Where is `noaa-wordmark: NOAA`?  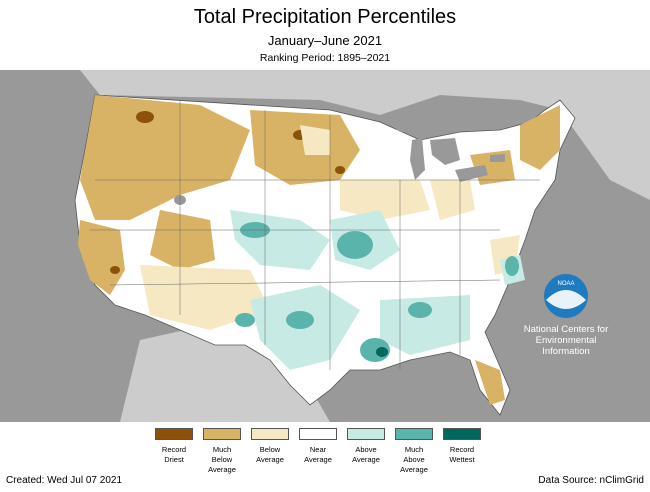 noaa-wordmark: NOAA is located at coordinates (565, 284).